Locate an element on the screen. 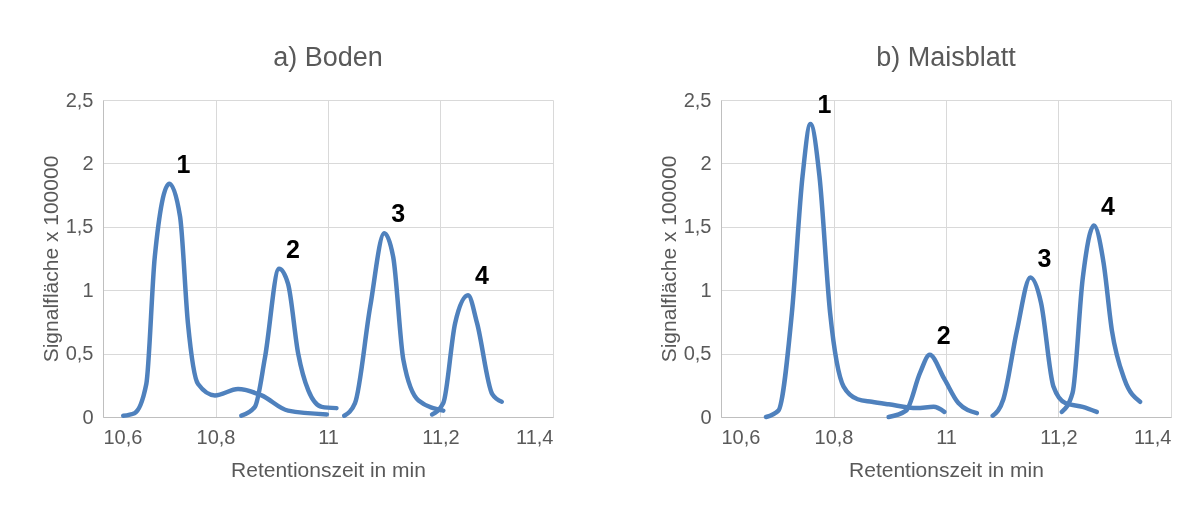  chart-title: b) Maisblatt is located at coordinates (946, 57).